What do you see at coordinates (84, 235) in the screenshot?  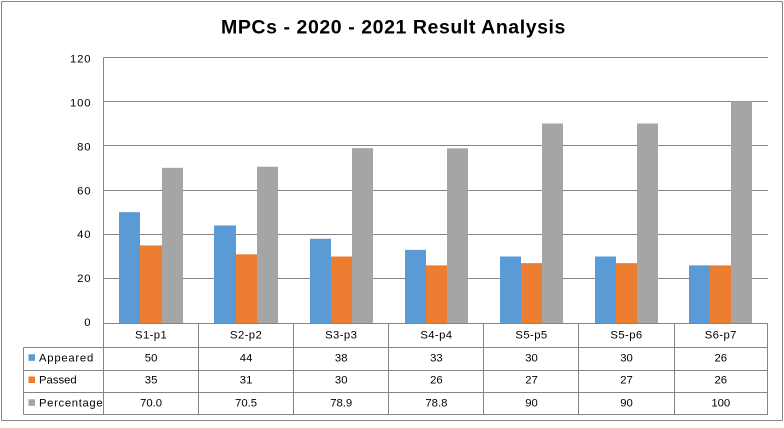 I see `svg-text: 40` at bounding box center [84, 235].